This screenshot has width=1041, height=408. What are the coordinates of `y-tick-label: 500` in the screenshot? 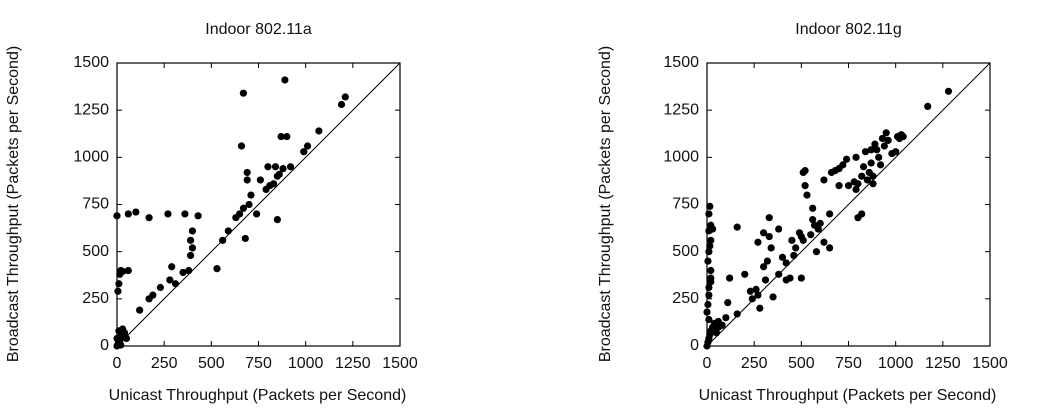 It's located at (685, 251).